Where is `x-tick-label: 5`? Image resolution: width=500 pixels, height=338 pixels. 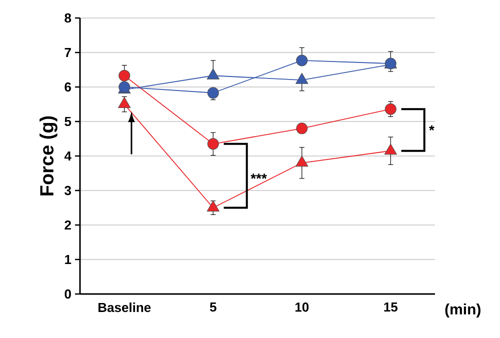
x-tick-label: 5 is located at coordinates (213, 307).